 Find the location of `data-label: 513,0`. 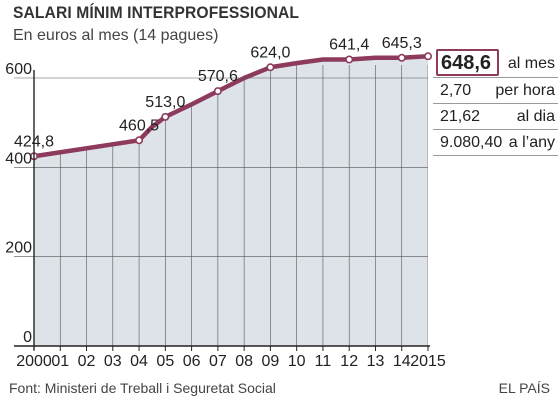

data-label: 513,0 is located at coordinates (165, 102).